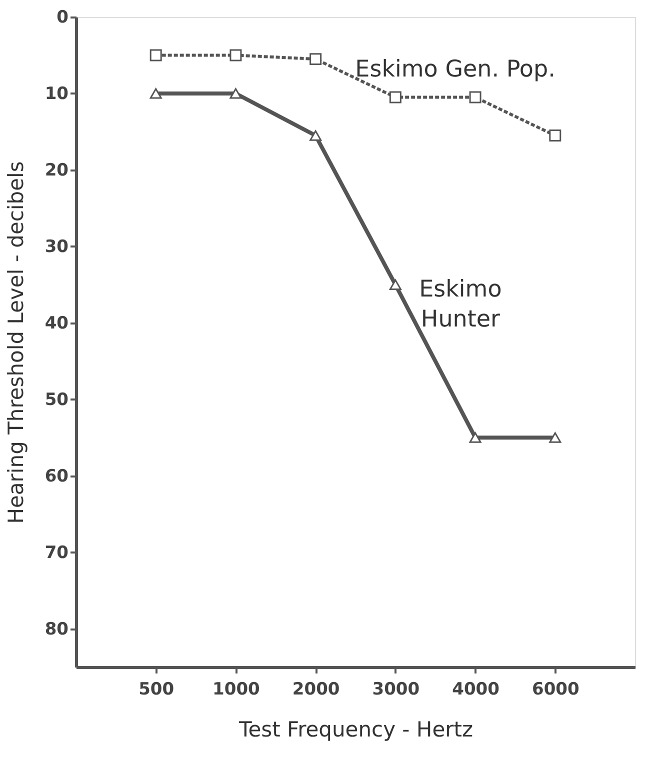 This screenshot has height=757, width=648. Describe the element at coordinates (16, 342) in the screenshot. I see `y-axis-title: Hearing Threshold Level - decibels` at that location.